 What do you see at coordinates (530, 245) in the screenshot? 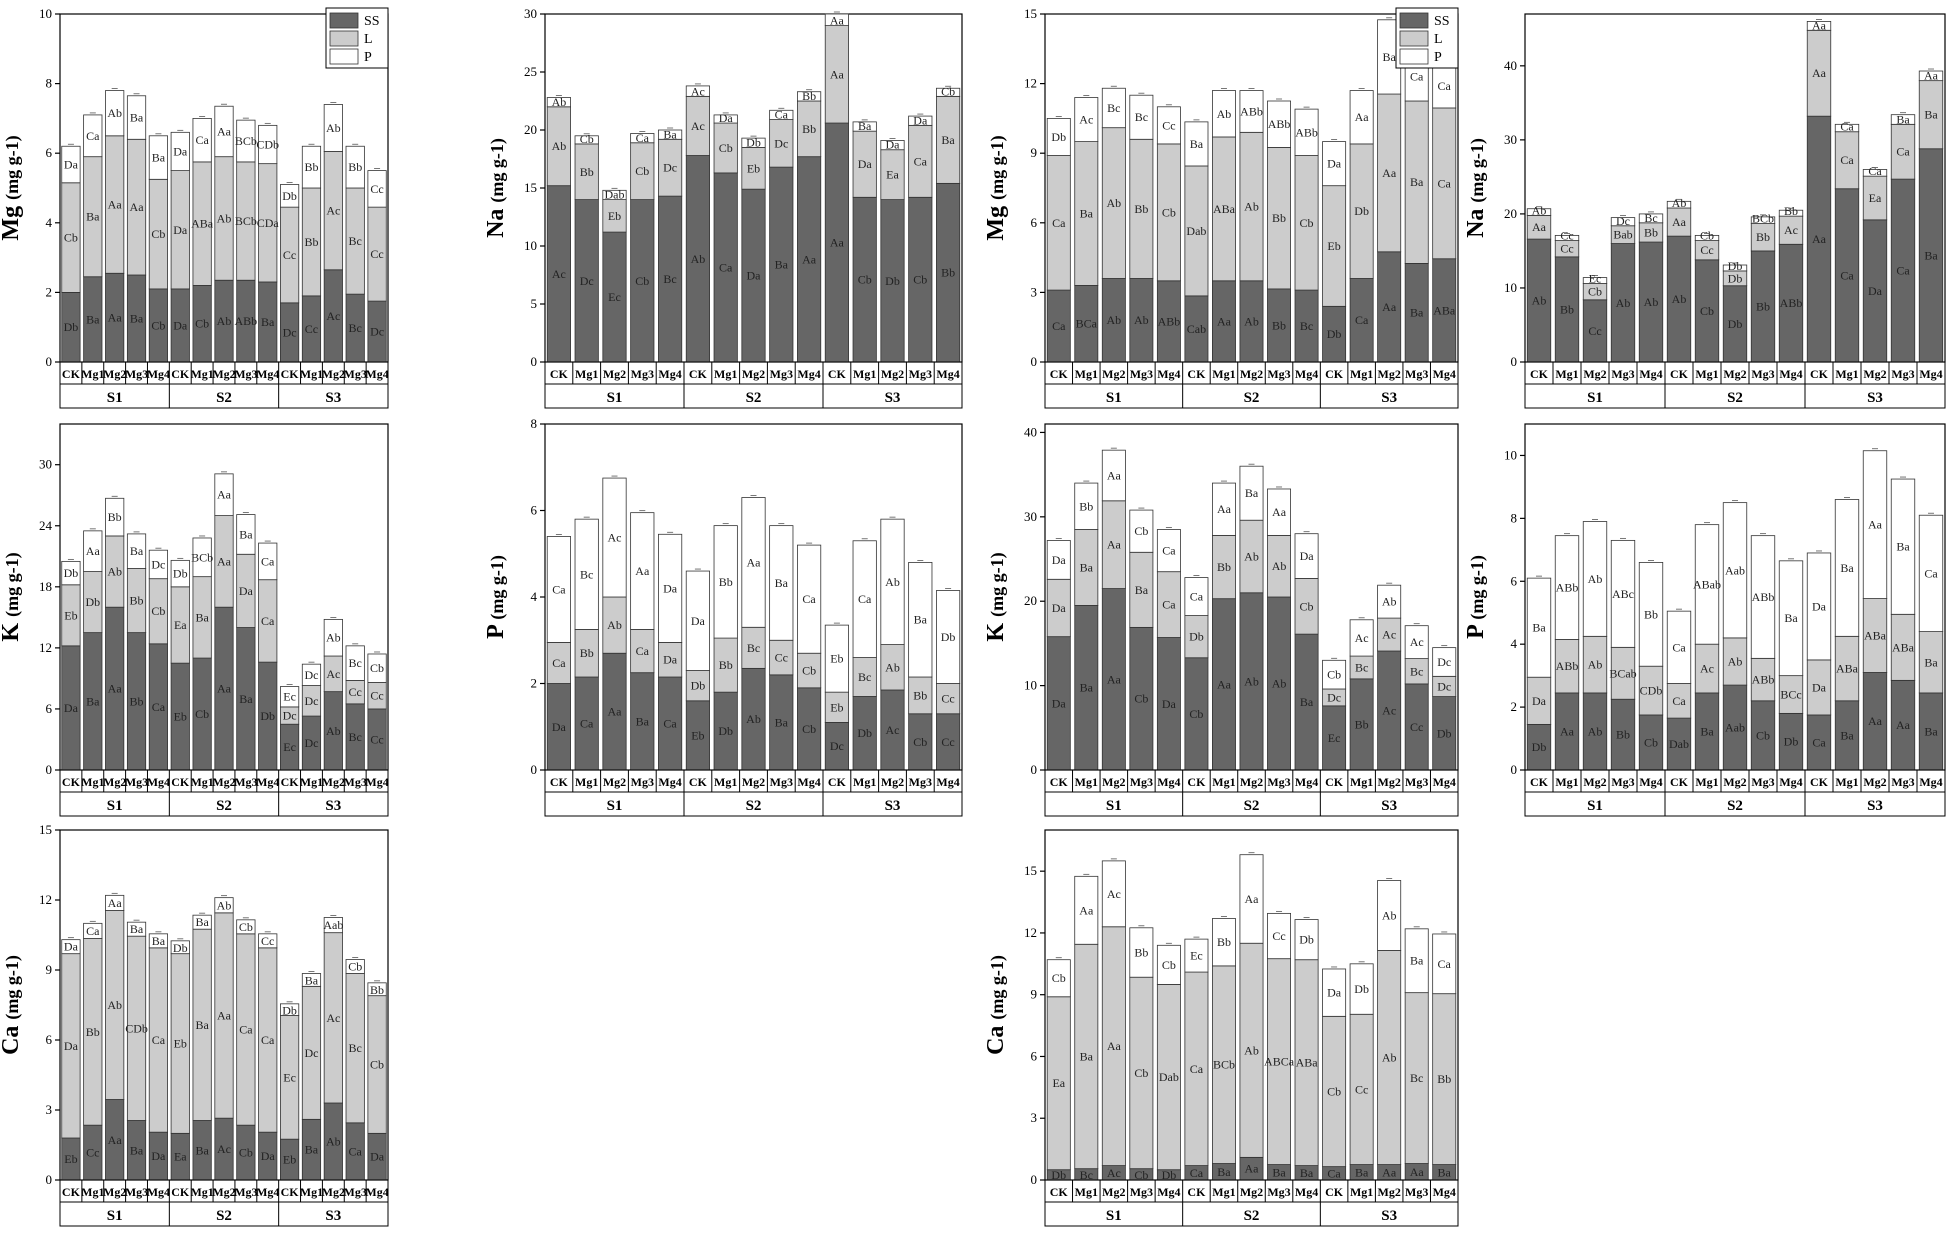
I see `y-tick-label: 10` at bounding box center [530, 245].